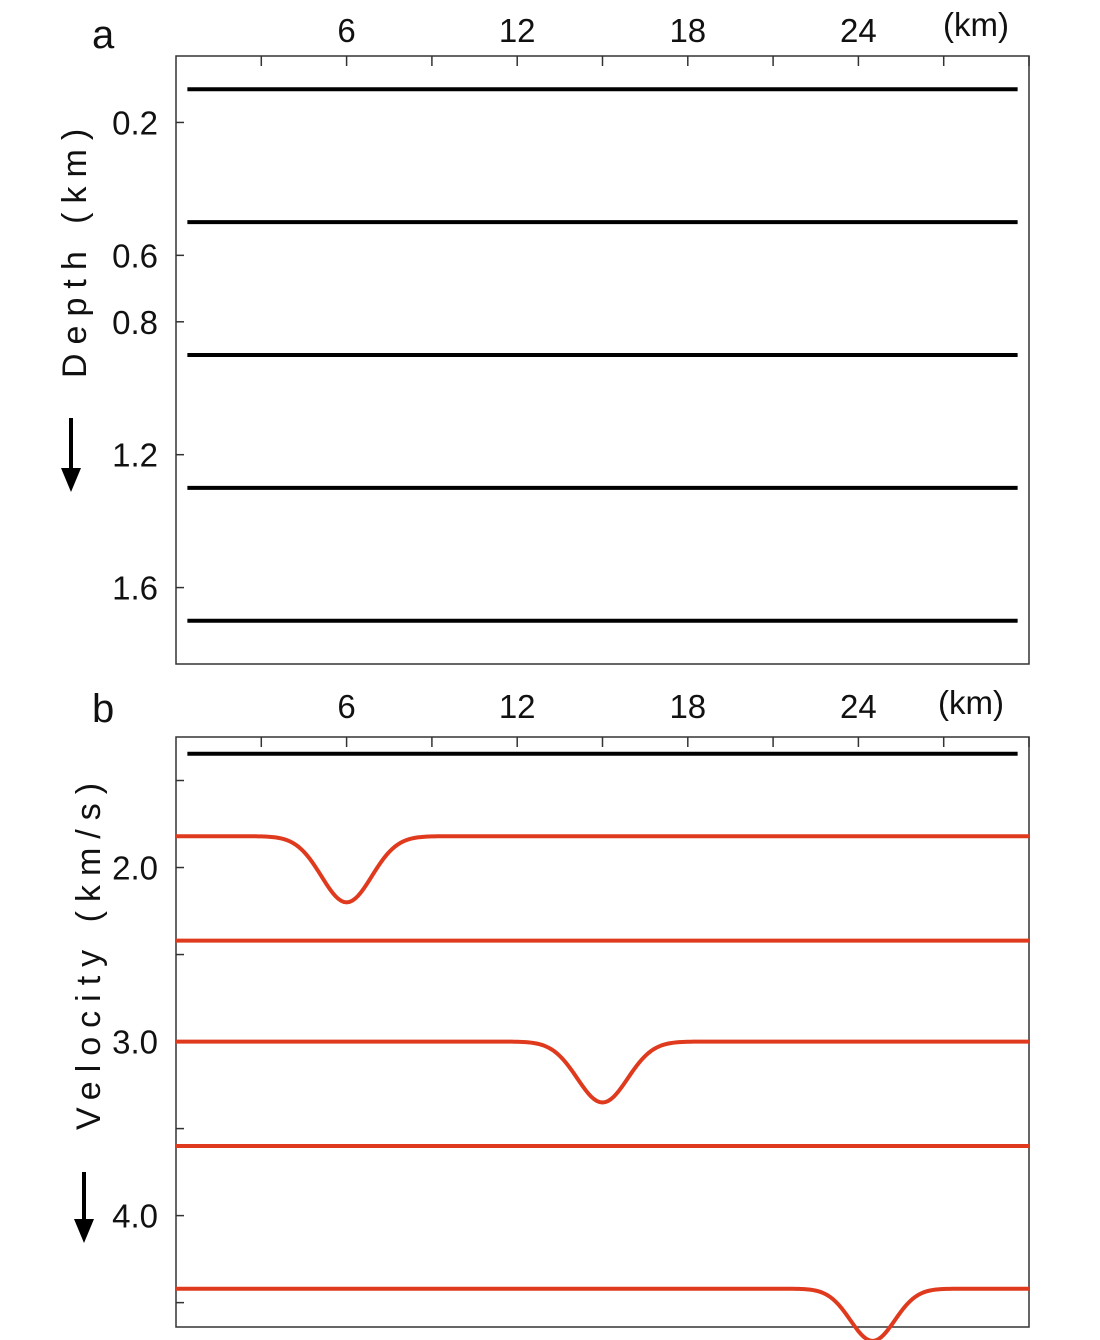  Describe the element at coordinates (180, 1041) in the screenshot. I see `panel-b-y-ticks` at that location.